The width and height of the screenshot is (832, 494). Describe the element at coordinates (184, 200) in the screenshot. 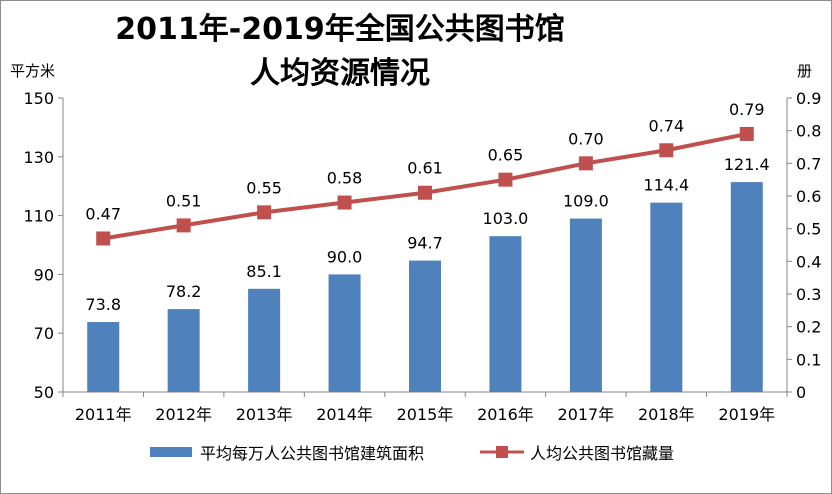

I see `line-data-label: 0.51` at that location.